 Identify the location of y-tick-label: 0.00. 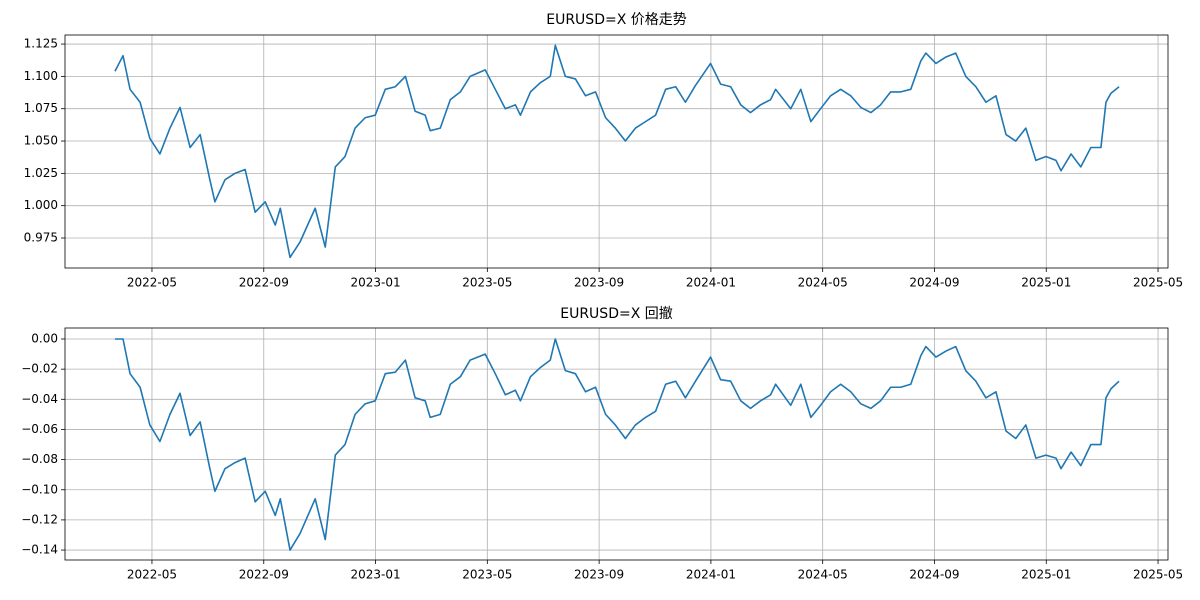
(44, 339).